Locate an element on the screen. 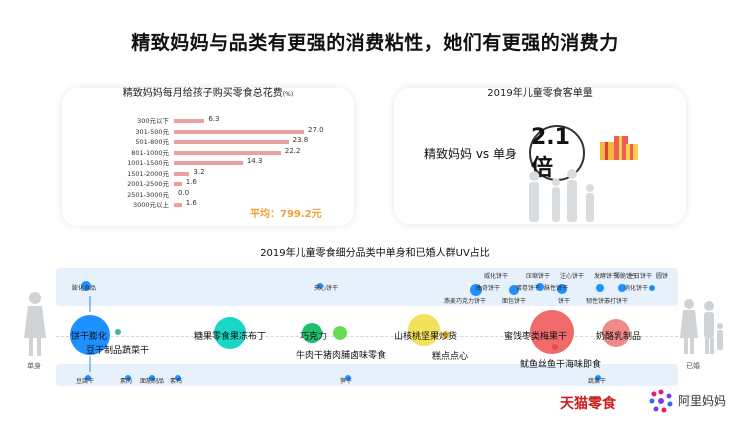  tmall-logo: 天猫零食 is located at coordinates (588, 404).